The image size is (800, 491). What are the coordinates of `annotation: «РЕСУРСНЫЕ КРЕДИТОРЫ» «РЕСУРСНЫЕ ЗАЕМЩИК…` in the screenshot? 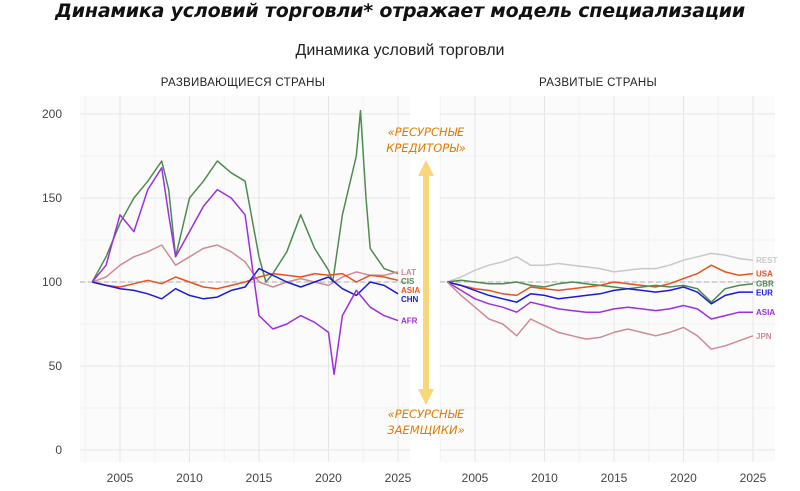 It's located at (425, 281).